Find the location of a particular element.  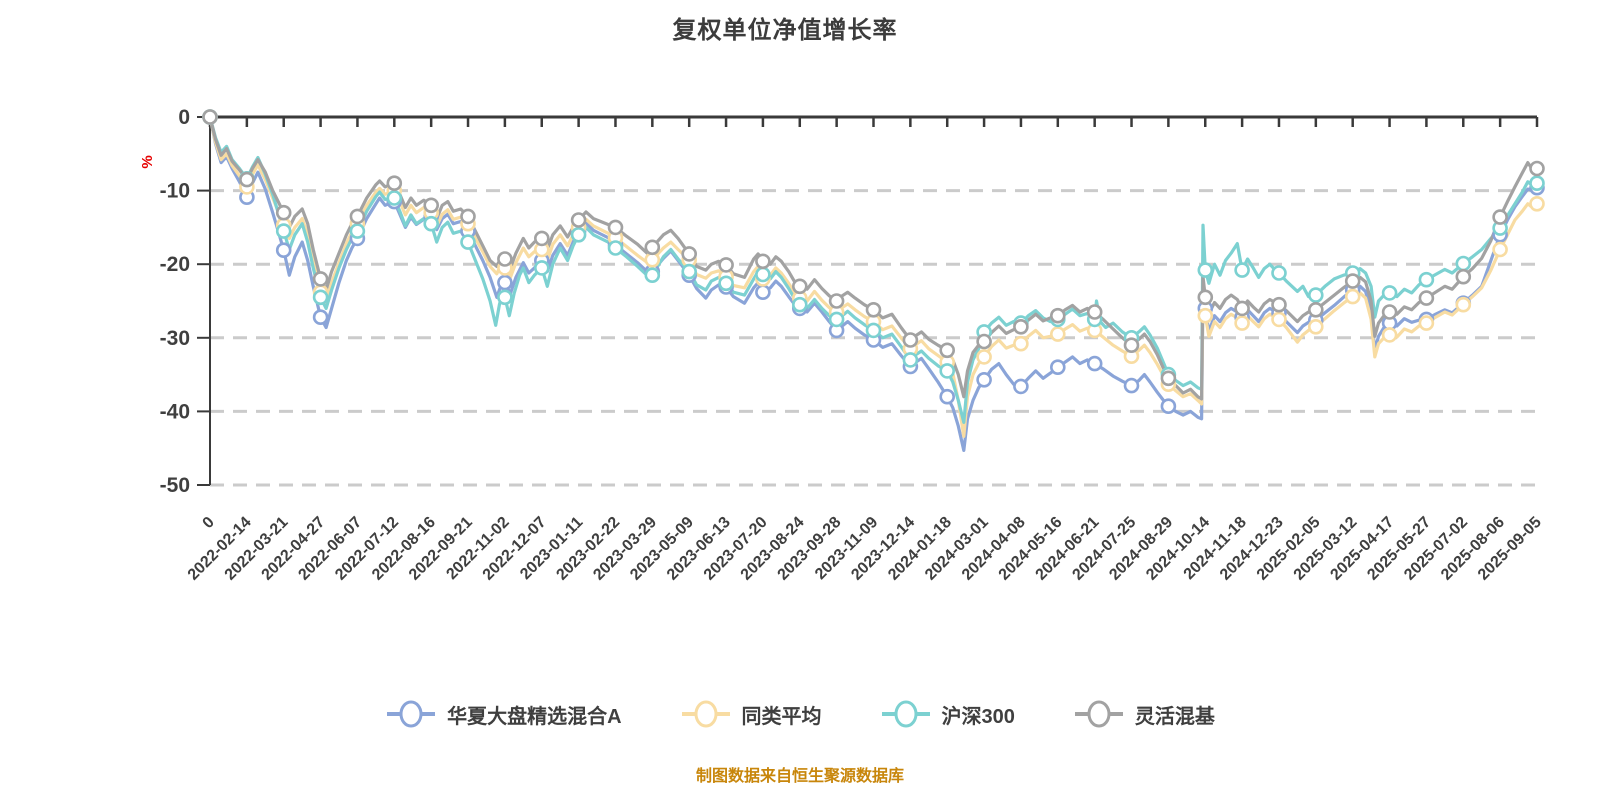

x-axis-label: 0 is located at coordinates (209, 523).